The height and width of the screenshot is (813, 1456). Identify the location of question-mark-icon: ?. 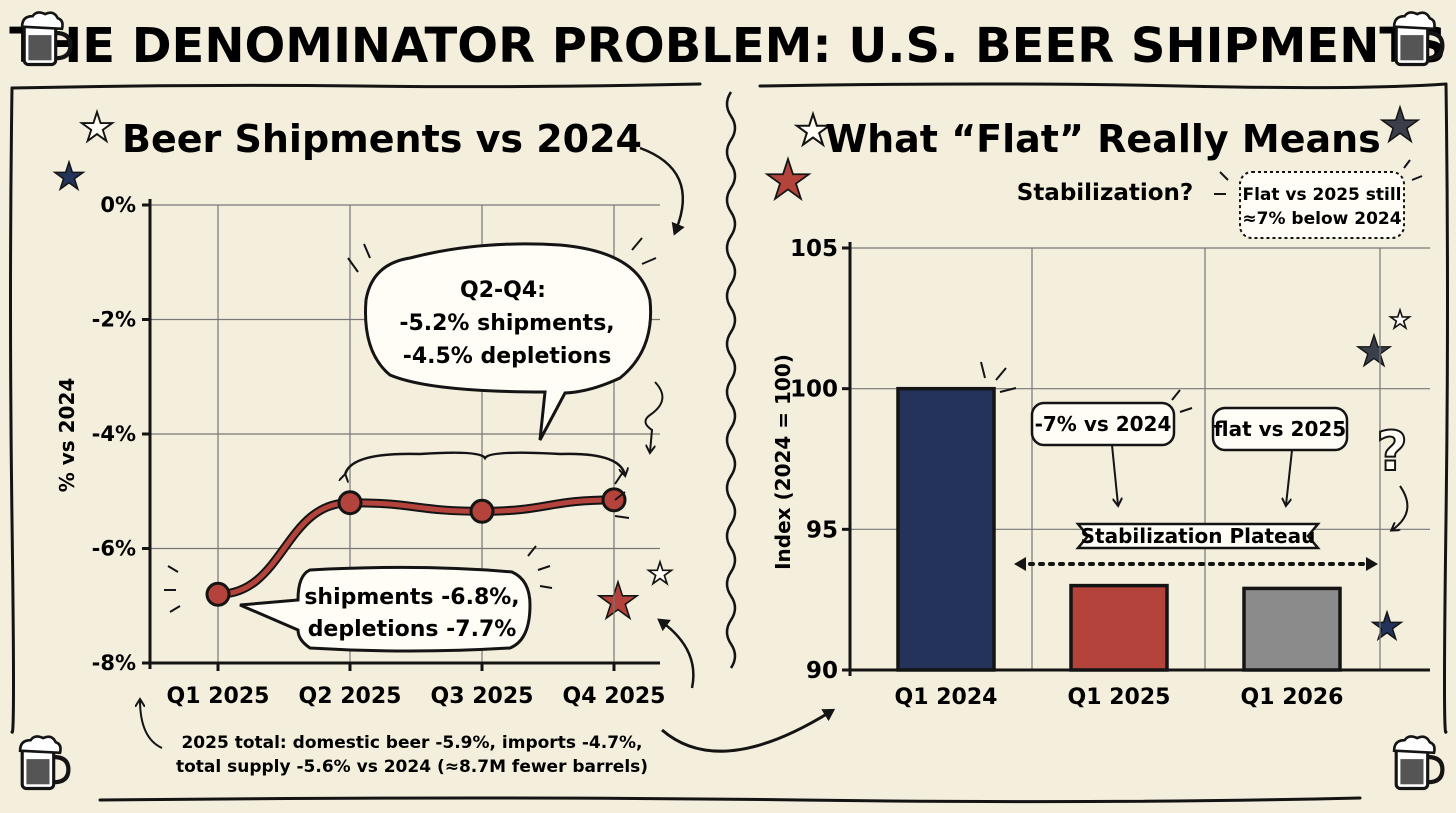
(1391, 451).